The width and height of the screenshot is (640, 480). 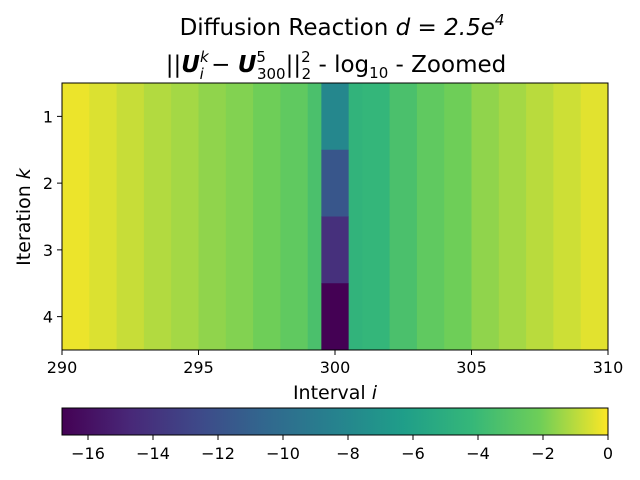 What do you see at coordinates (348, 453) in the screenshot?
I see `colorbar-tick-label: −8` at bounding box center [348, 453].